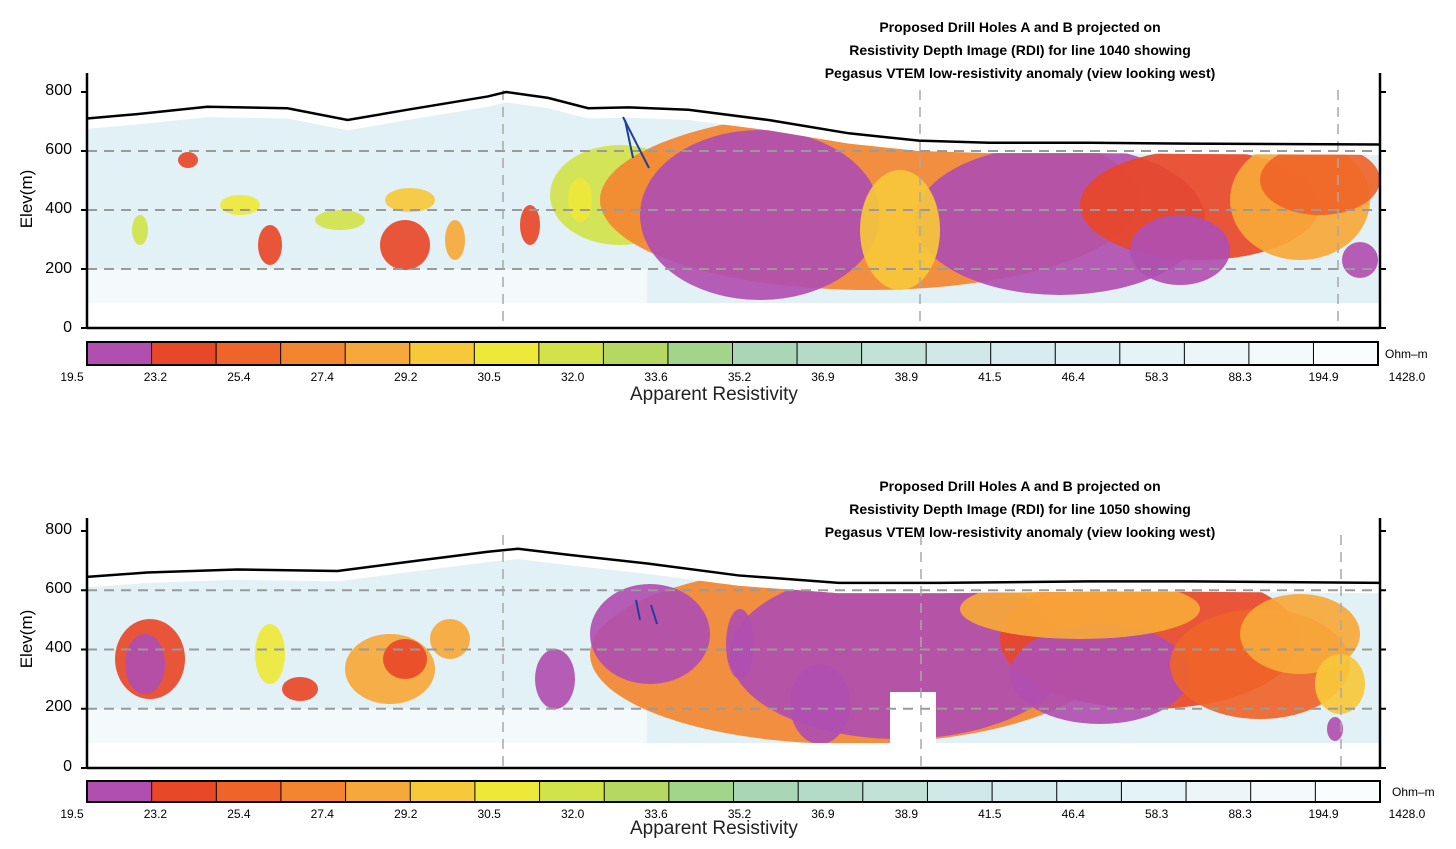  I want to click on colorbar-tick-label: 46.4, so click(1073, 377).